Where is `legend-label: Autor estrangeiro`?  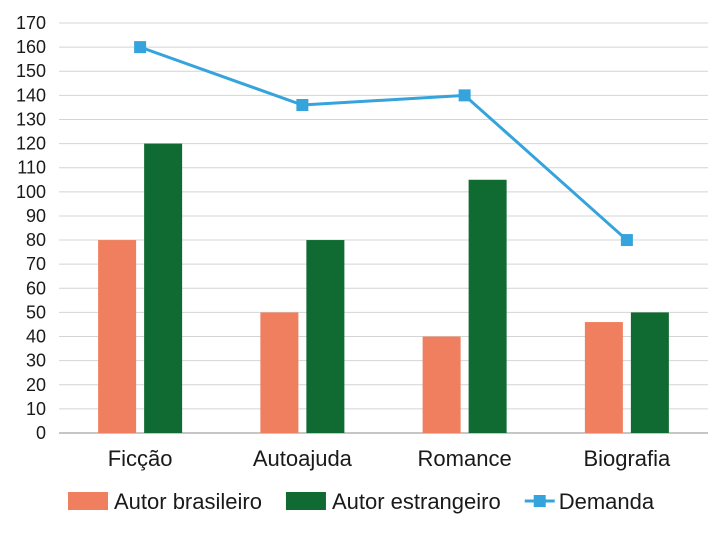
legend-label: Autor estrangeiro is located at coordinates (416, 501).